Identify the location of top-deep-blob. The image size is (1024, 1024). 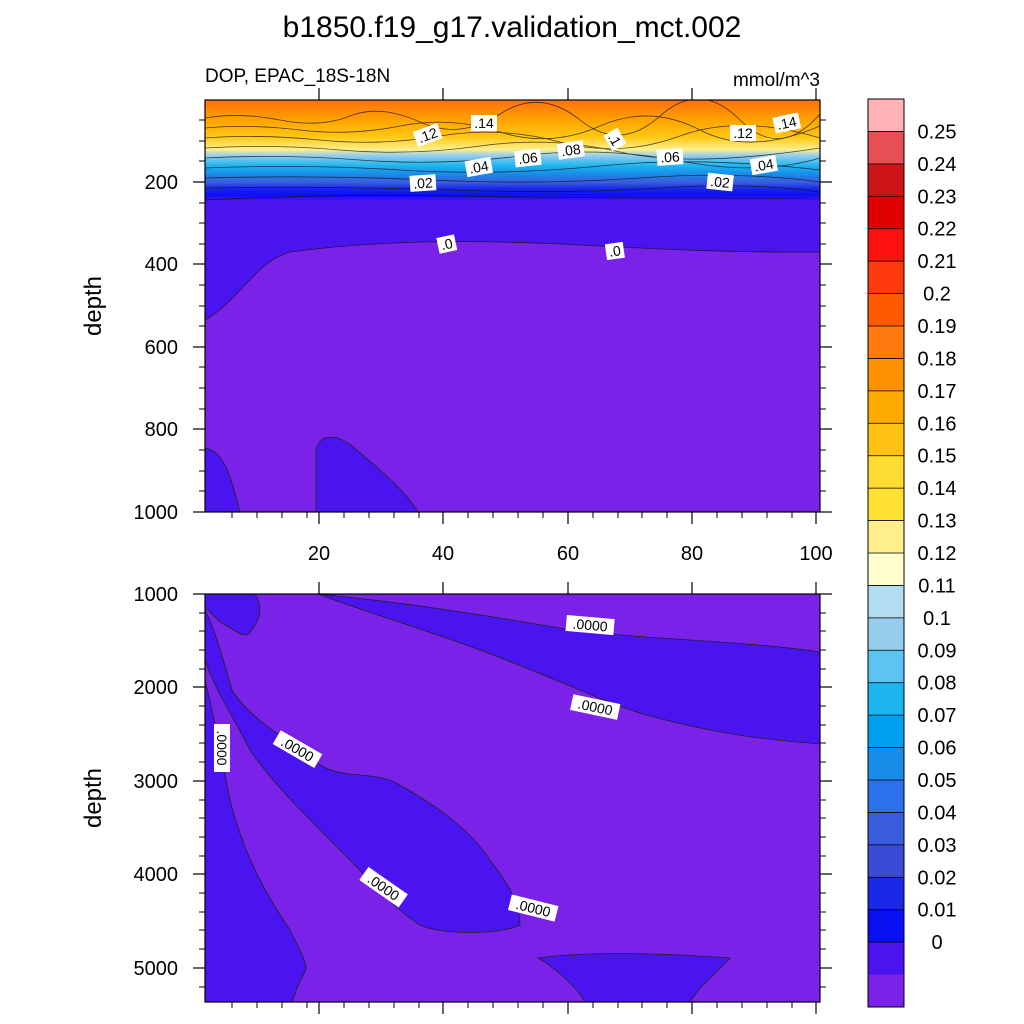
(367, 474).